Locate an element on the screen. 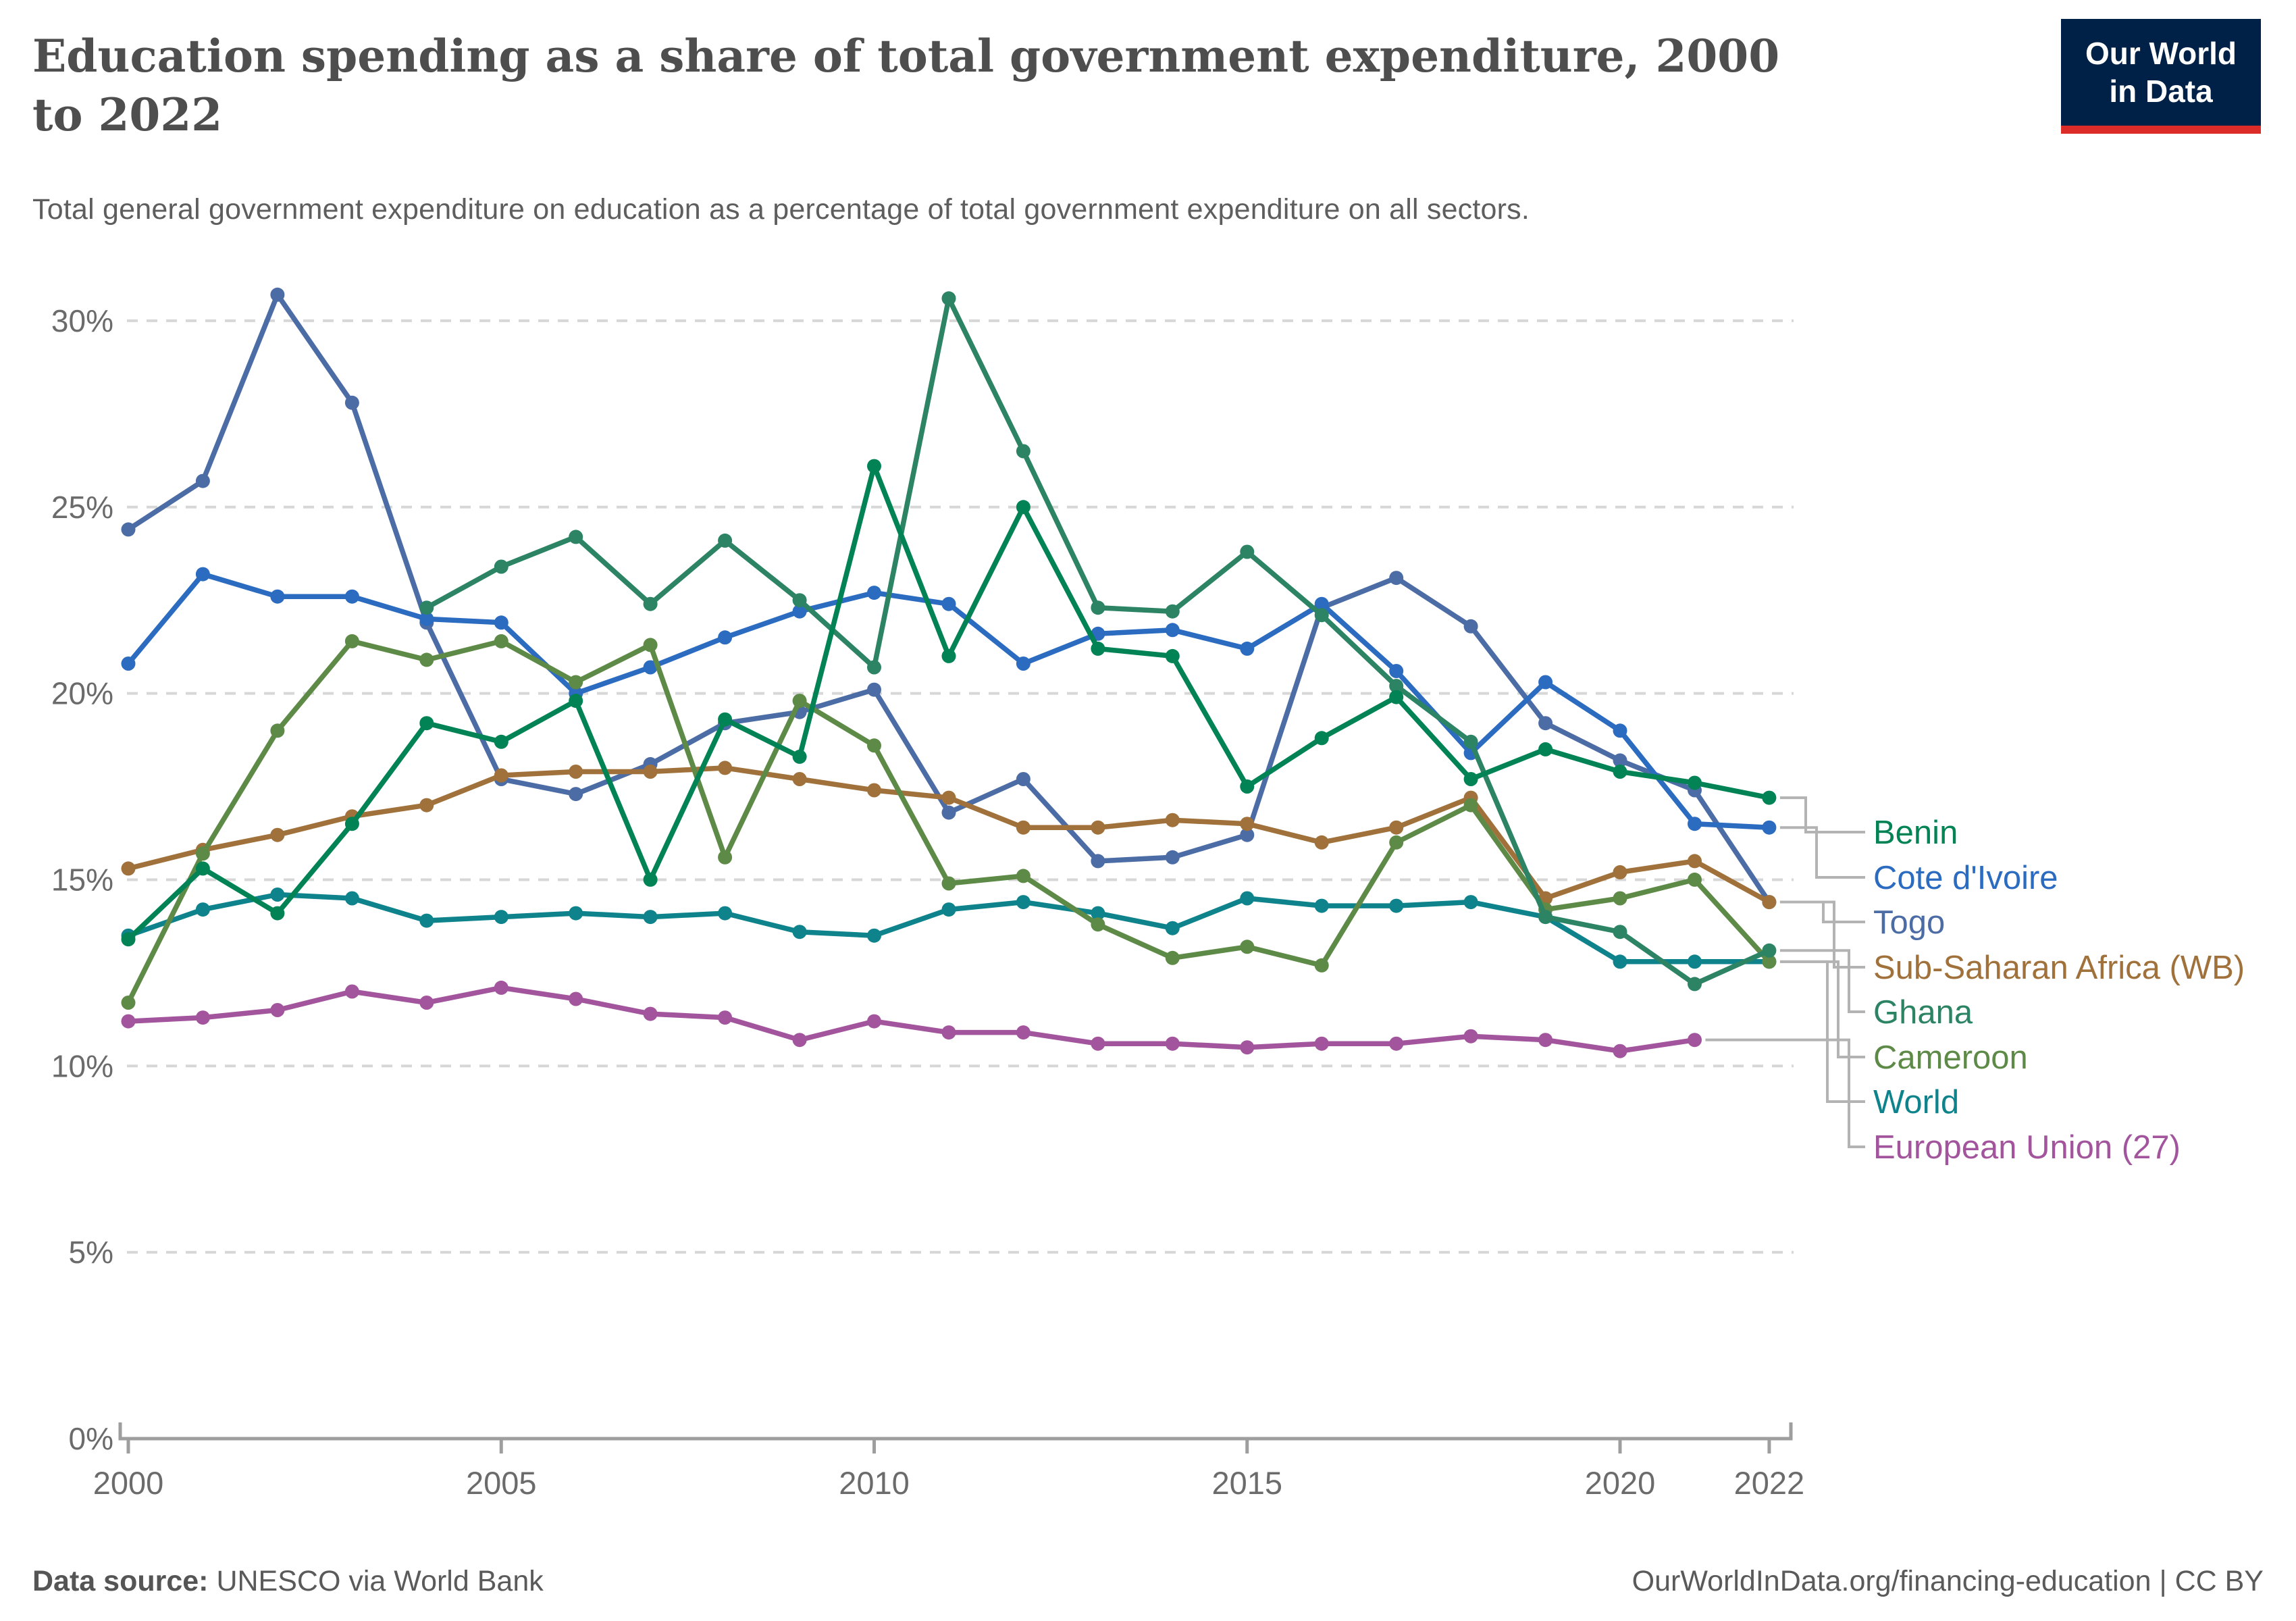 The width and height of the screenshot is (2296, 1621). legend-label-cameroon: Cameroon is located at coordinates (1951, 1057).